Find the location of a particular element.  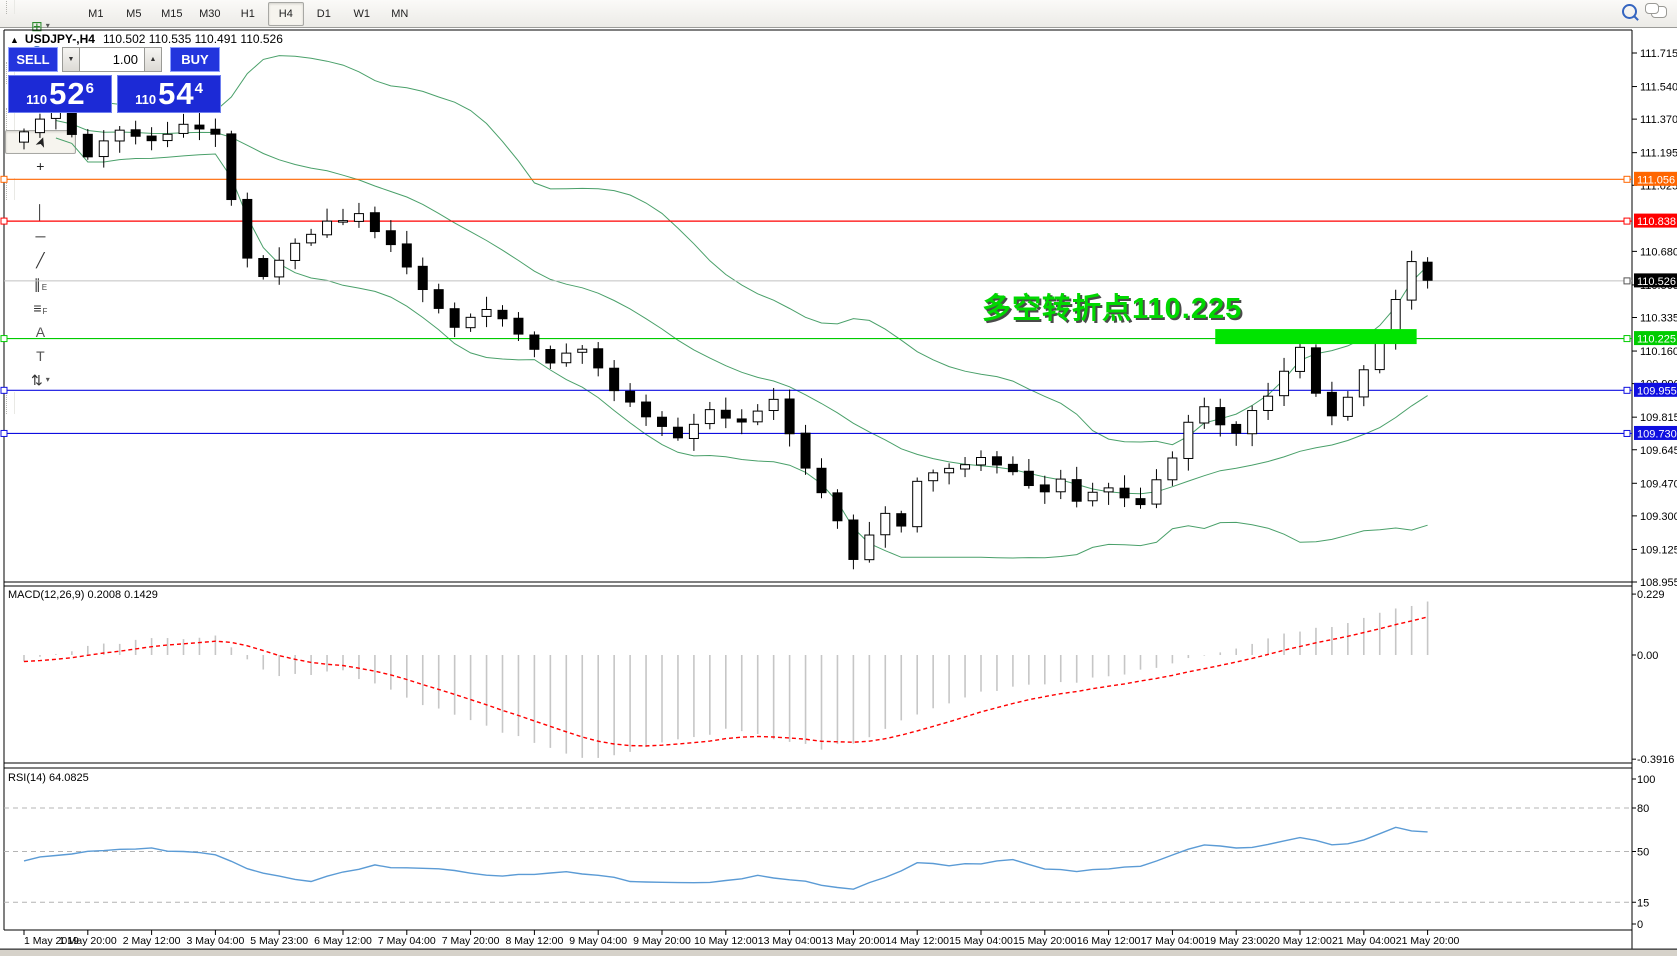

rsi-axis-label: 100 is located at coordinates (1646, 780).